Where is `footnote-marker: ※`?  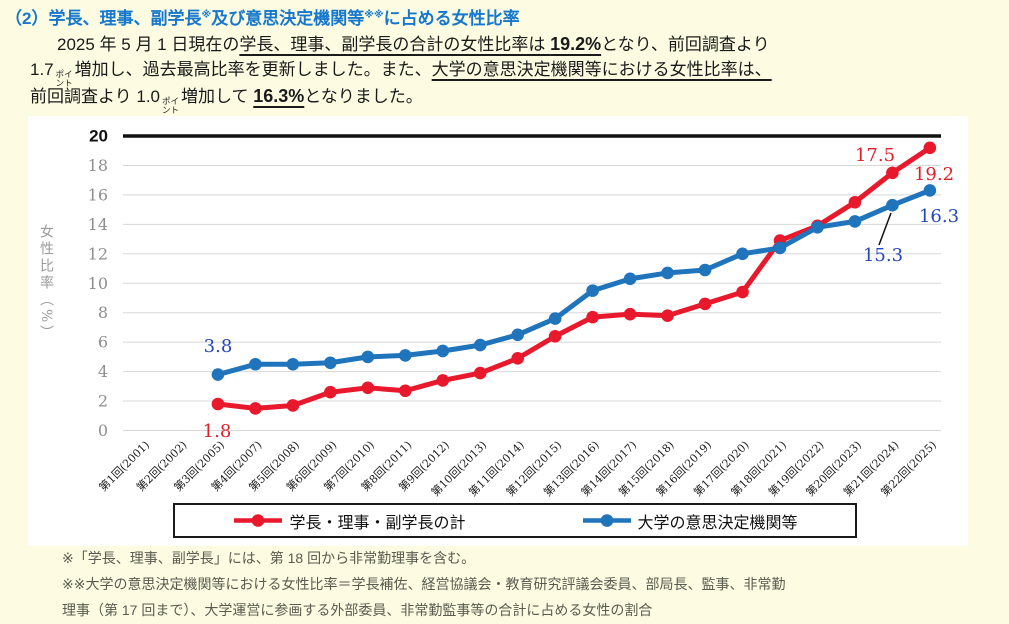 footnote-marker: ※ is located at coordinates (206, 15).